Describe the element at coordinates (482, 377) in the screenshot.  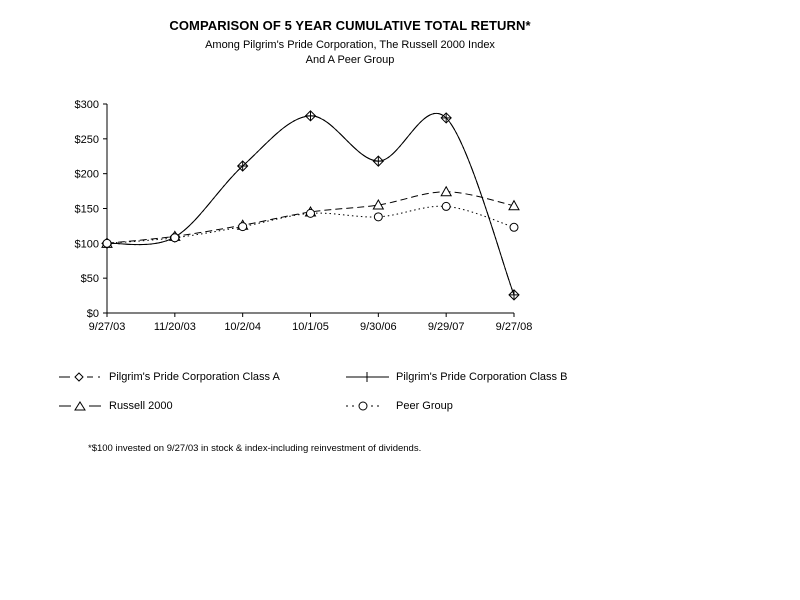
I see `legend-label-class-b: Pilgrim's Pride Corporation Class B` at that location.